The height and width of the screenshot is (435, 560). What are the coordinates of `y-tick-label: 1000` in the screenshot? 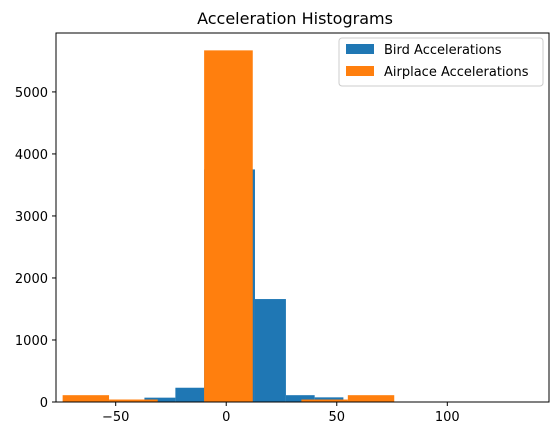 It's located at (31, 341).